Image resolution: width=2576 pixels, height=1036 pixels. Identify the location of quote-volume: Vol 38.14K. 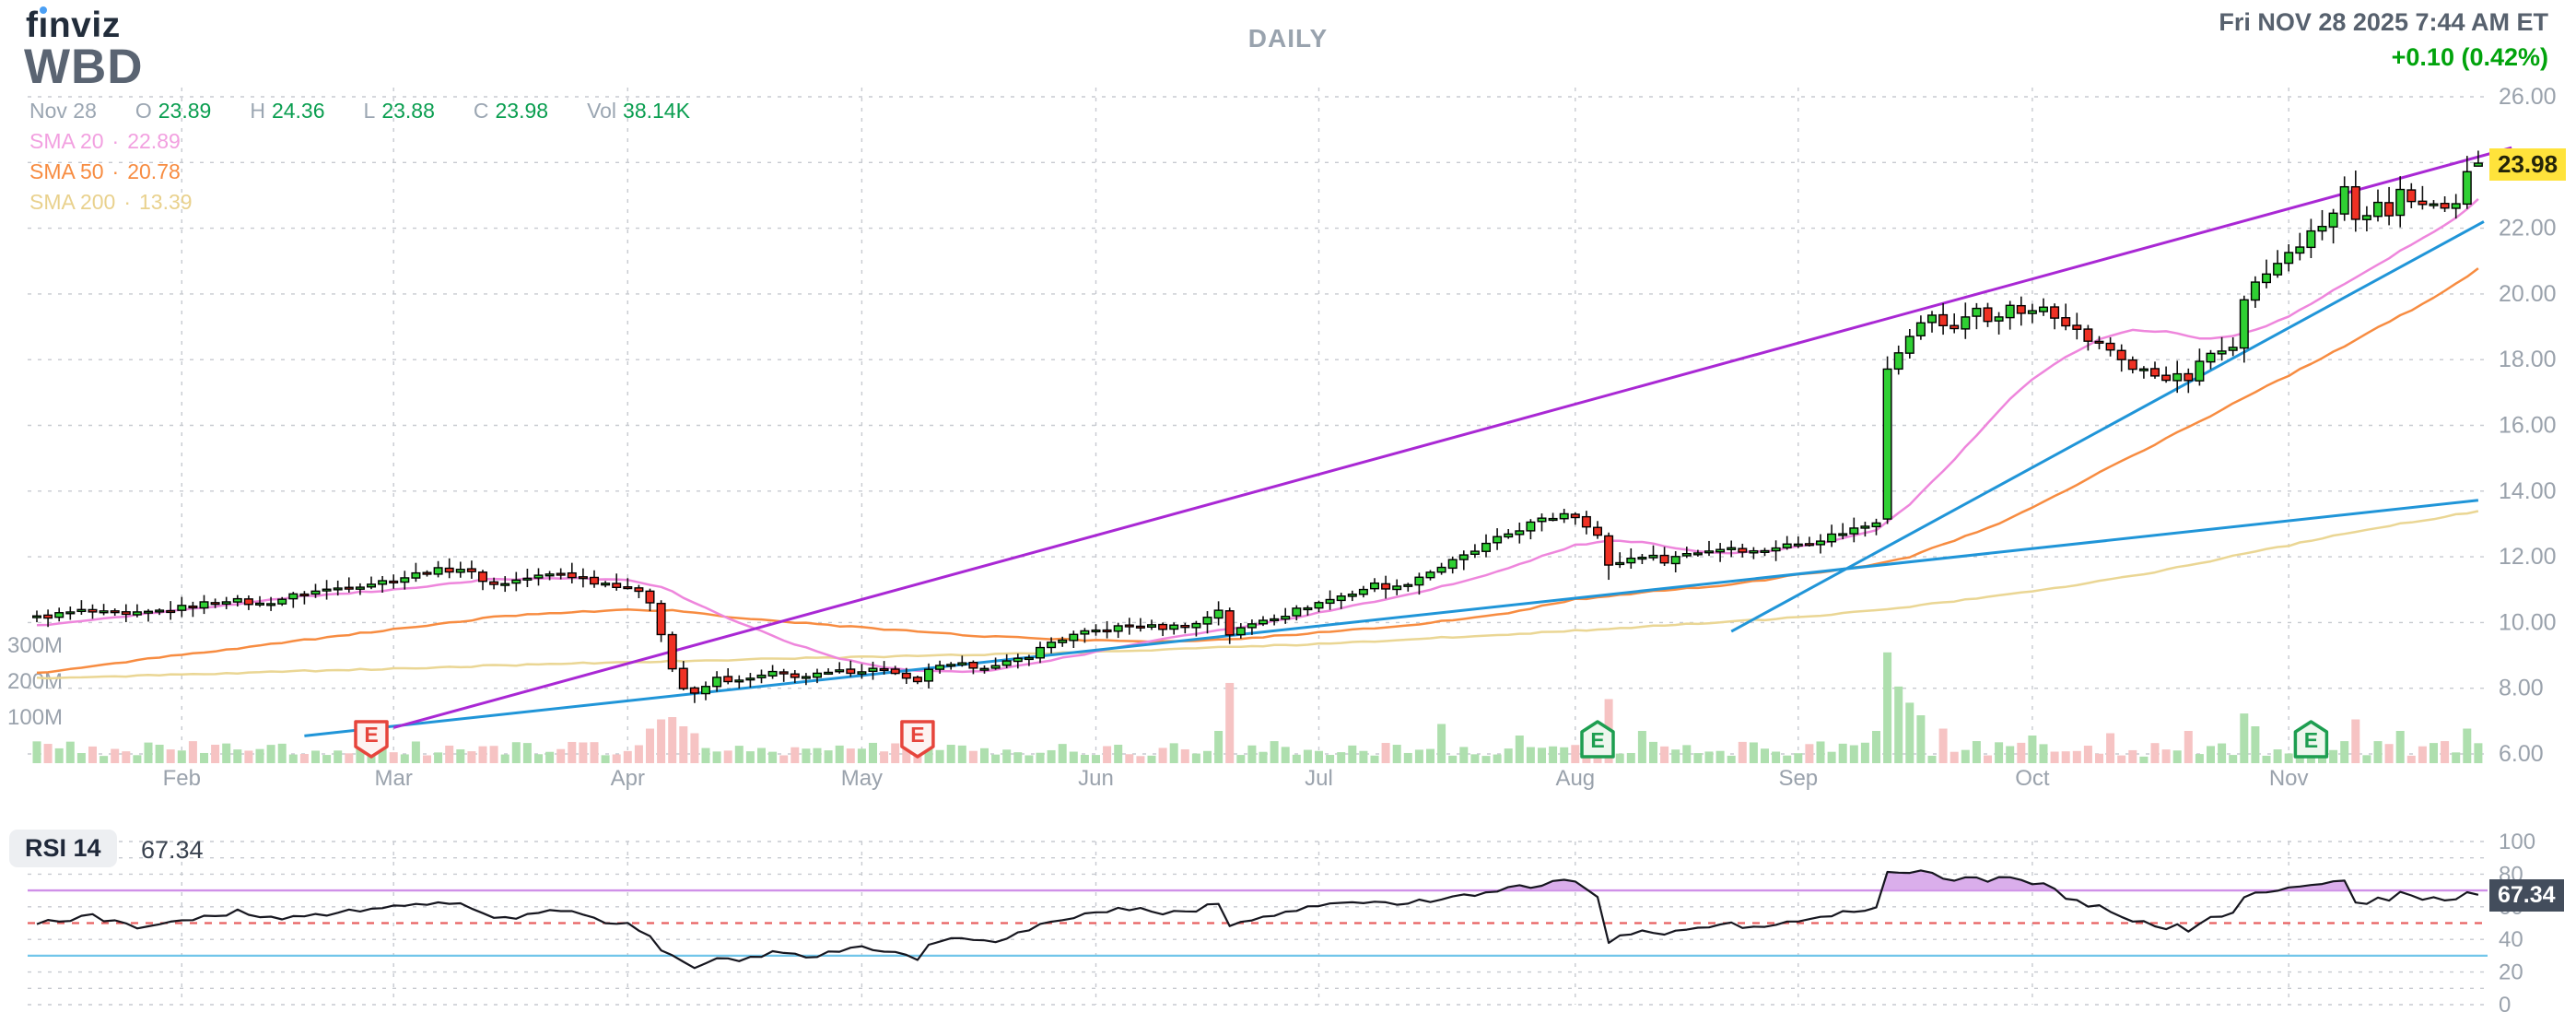
(638, 111).